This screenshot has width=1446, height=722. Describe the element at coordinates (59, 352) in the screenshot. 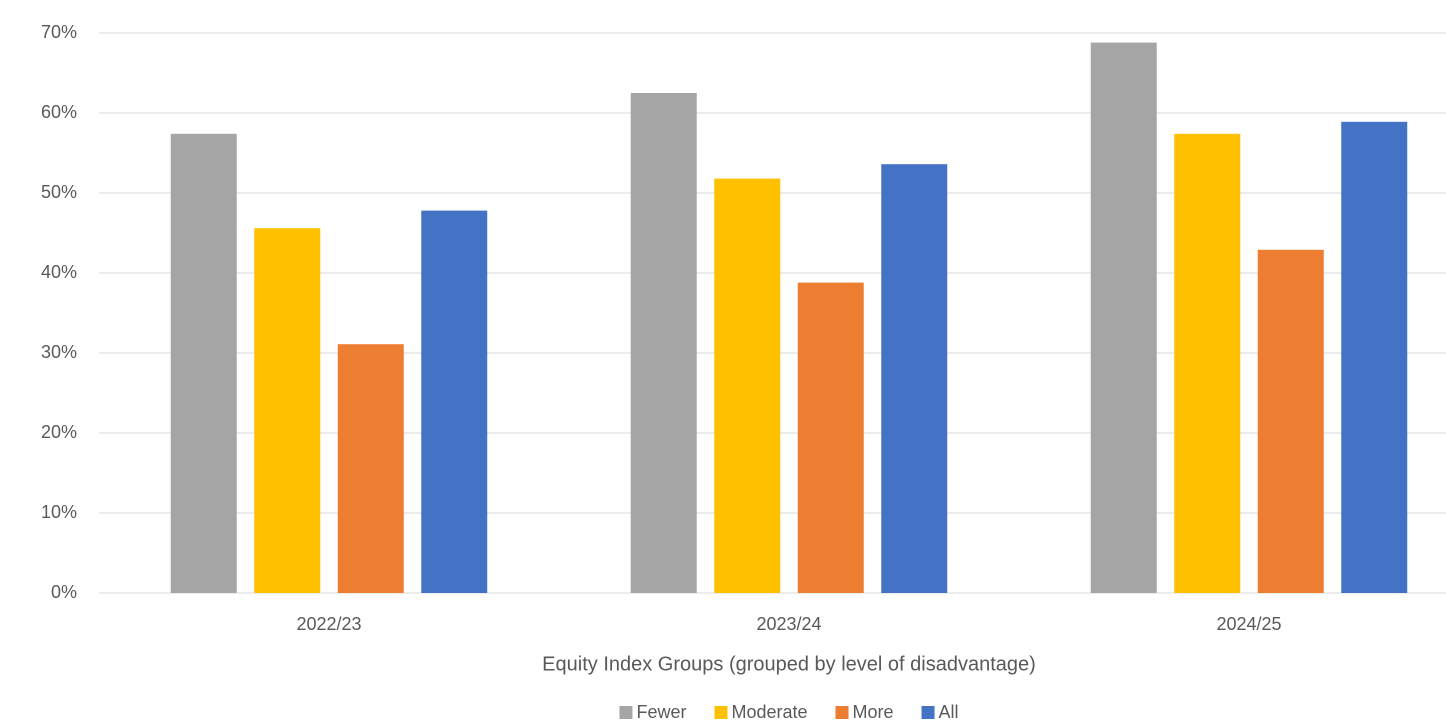

I see `y-tick-label: 30%` at that location.